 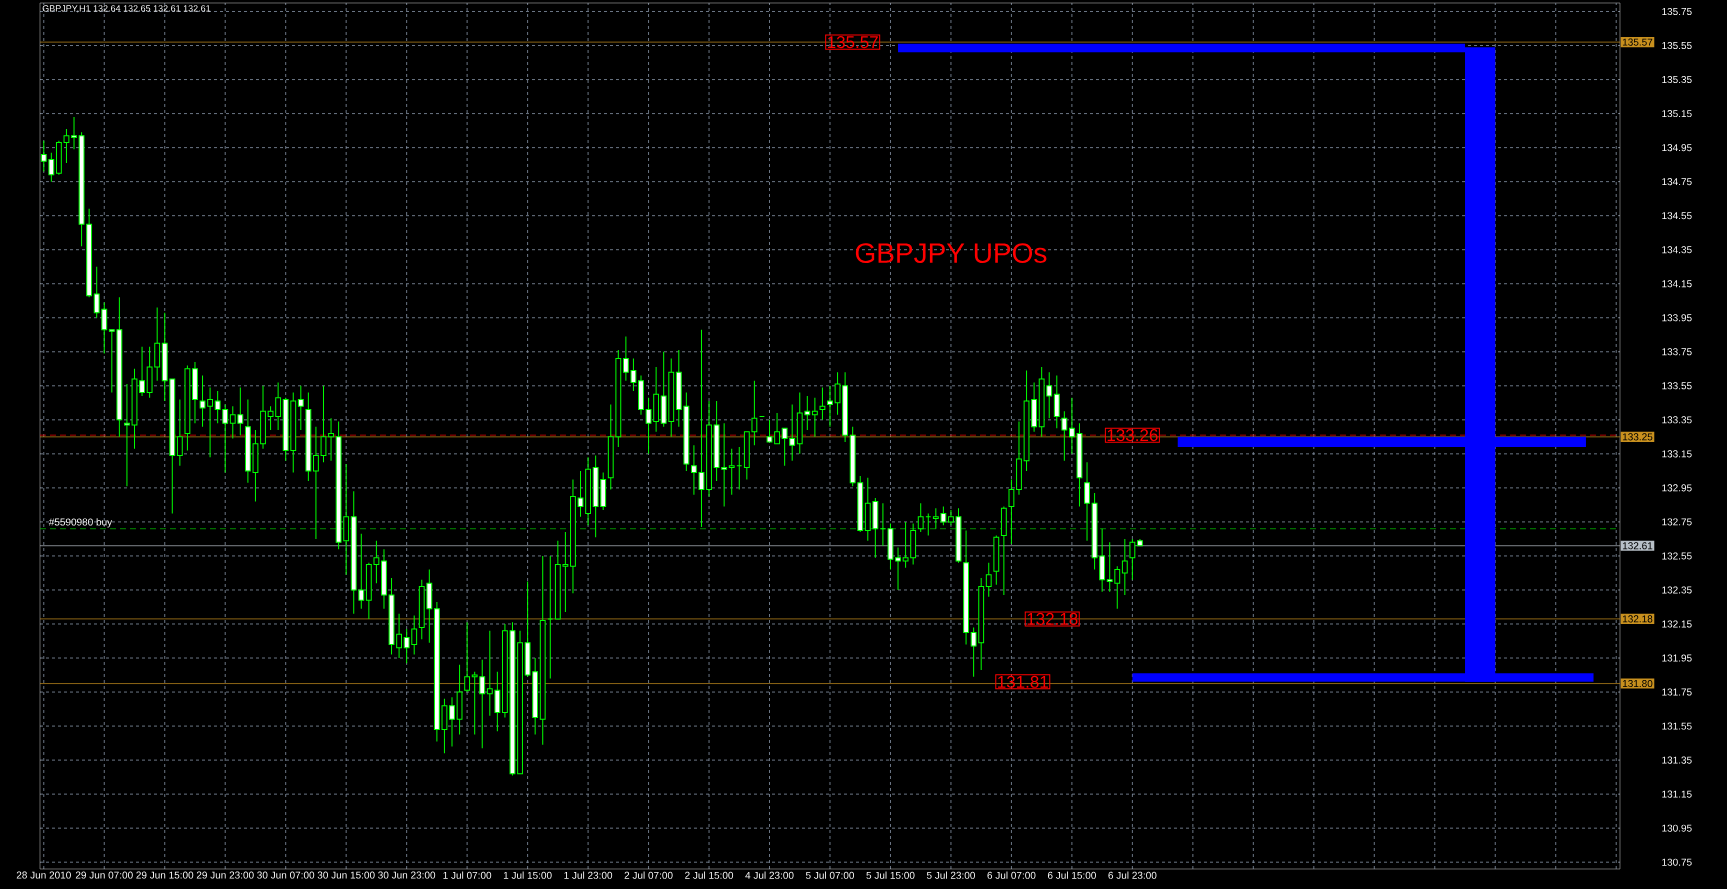 What do you see at coordinates (407, 875) in the screenshot?
I see `x-tick-label: 30 Jun 23:00` at bounding box center [407, 875].